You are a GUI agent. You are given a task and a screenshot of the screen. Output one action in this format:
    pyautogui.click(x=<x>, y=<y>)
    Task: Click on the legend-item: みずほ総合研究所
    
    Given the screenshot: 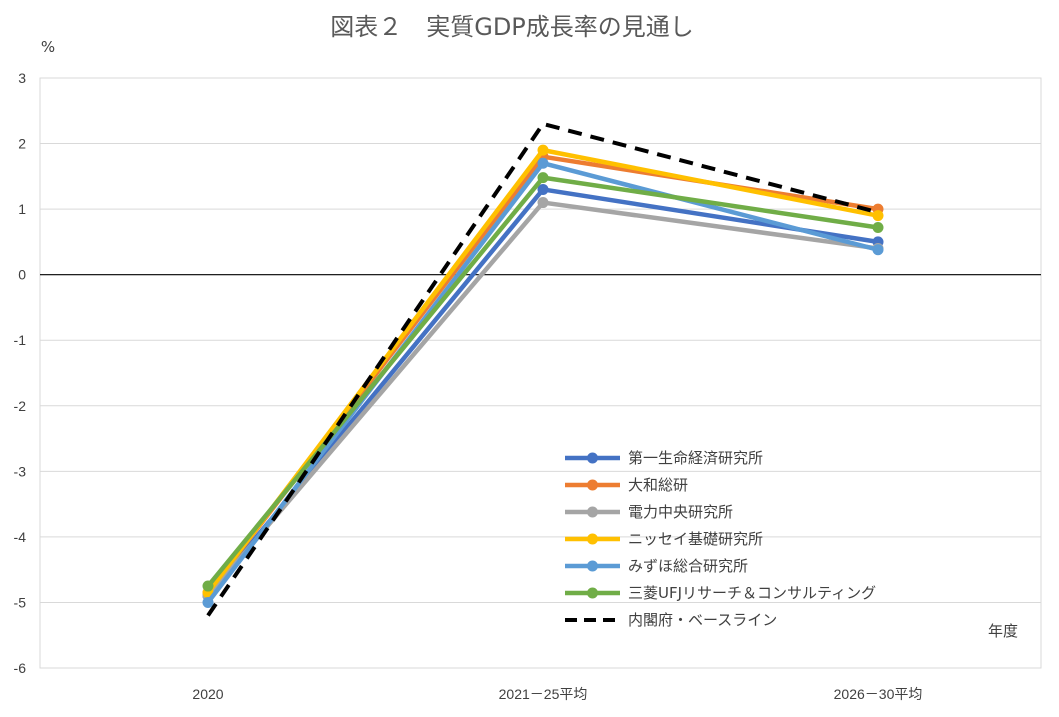 What is the action you would take?
    pyautogui.click(x=656, y=566)
    